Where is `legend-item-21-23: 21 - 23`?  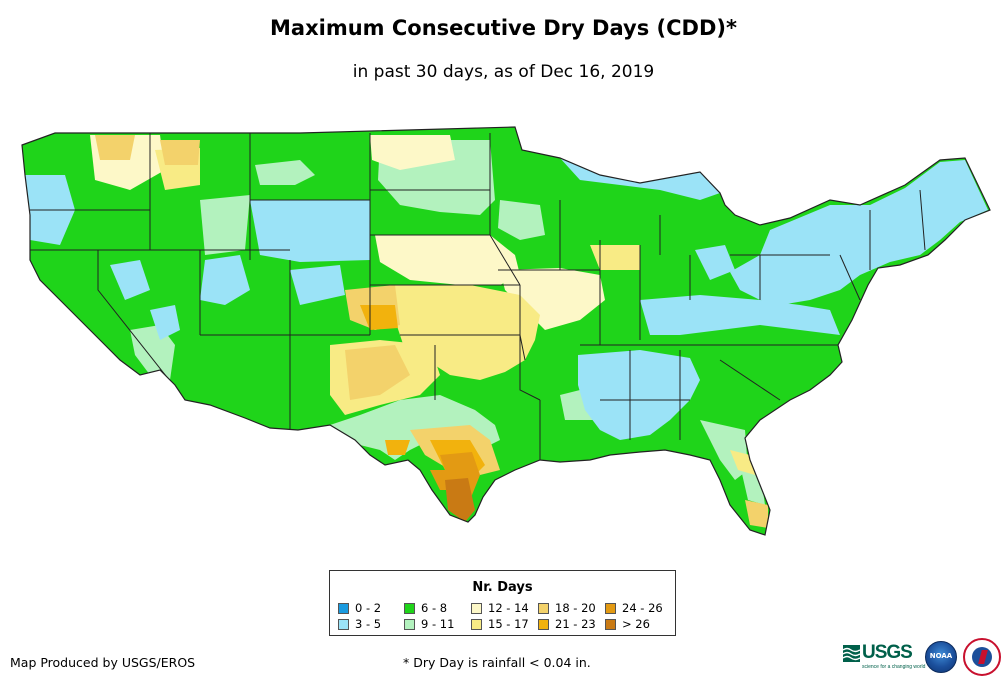
legend-item-21-23: 21 - 23 is located at coordinates (567, 624).